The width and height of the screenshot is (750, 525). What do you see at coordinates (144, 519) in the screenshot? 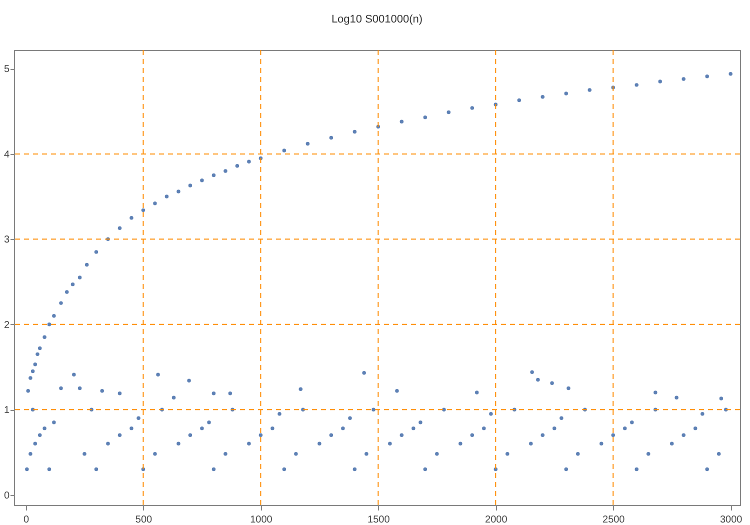
I see `x-tick-label: 500` at bounding box center [144, 519].